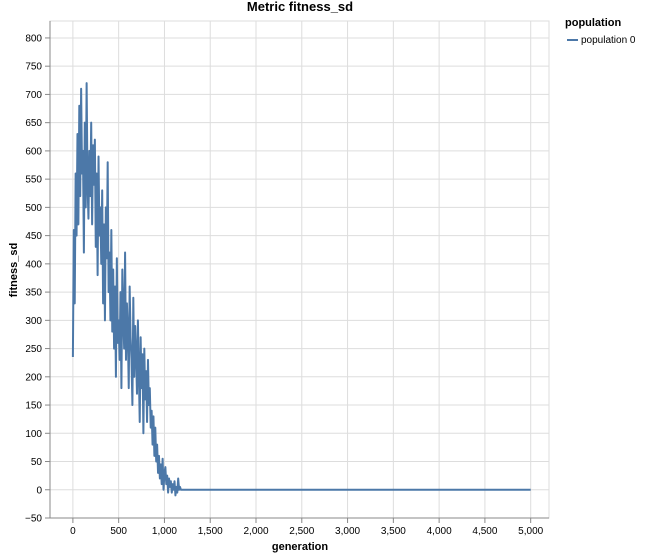  Describe the element at coordinates (33, 38) in the screenshot. I see `y-tick-label: 800` at that location.